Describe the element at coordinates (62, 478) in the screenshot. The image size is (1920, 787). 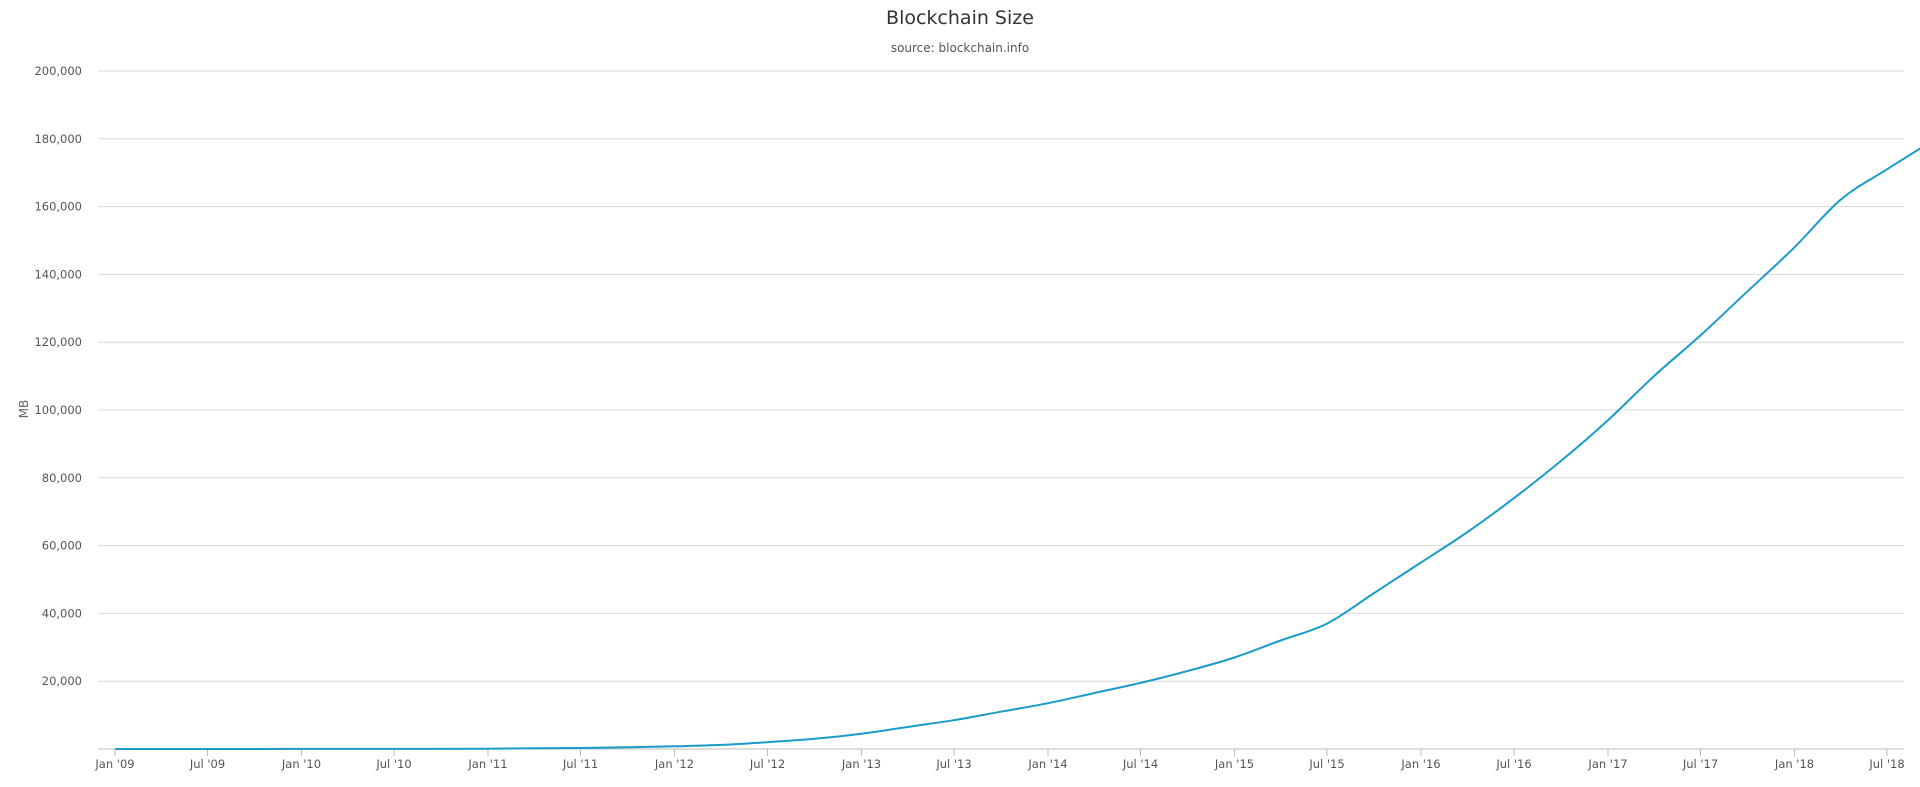
I see `y-tick-label: 80,000` at that location.